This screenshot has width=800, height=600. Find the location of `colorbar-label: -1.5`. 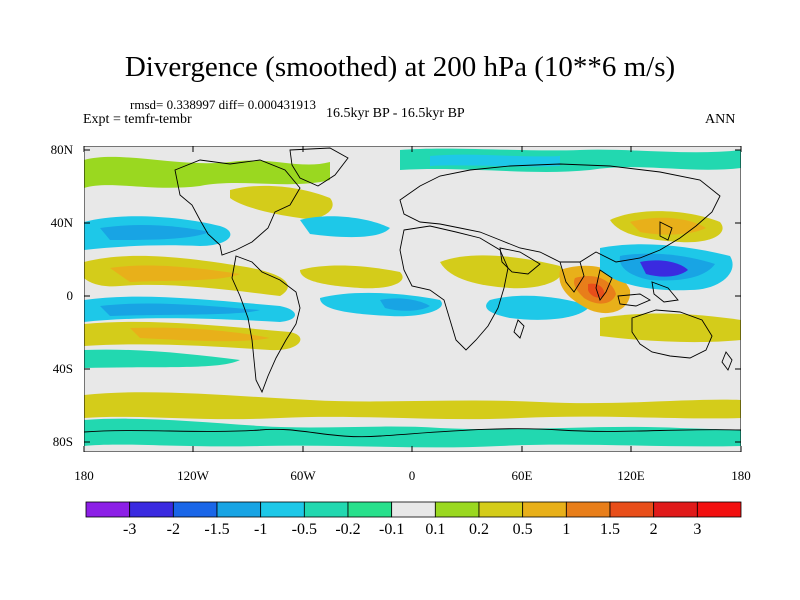

colorbar-label: -1.5 is located at coordinates (217, 529).